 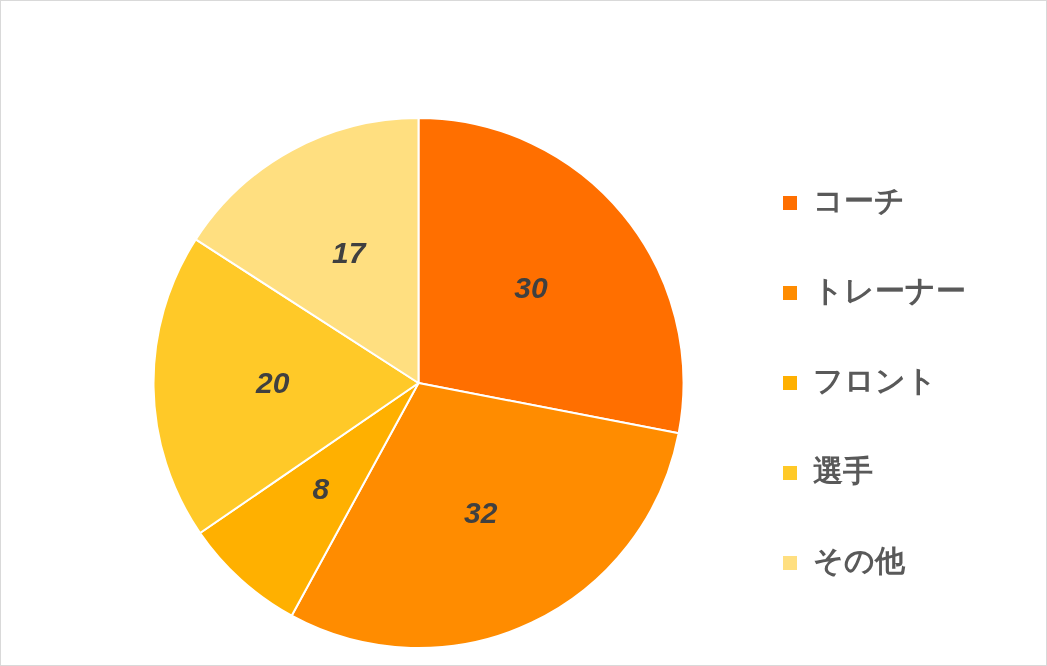 What do you see at coordinates (349, 253) in the screenshot?
I see `data-label: 17` at bounding box center [349, 253].